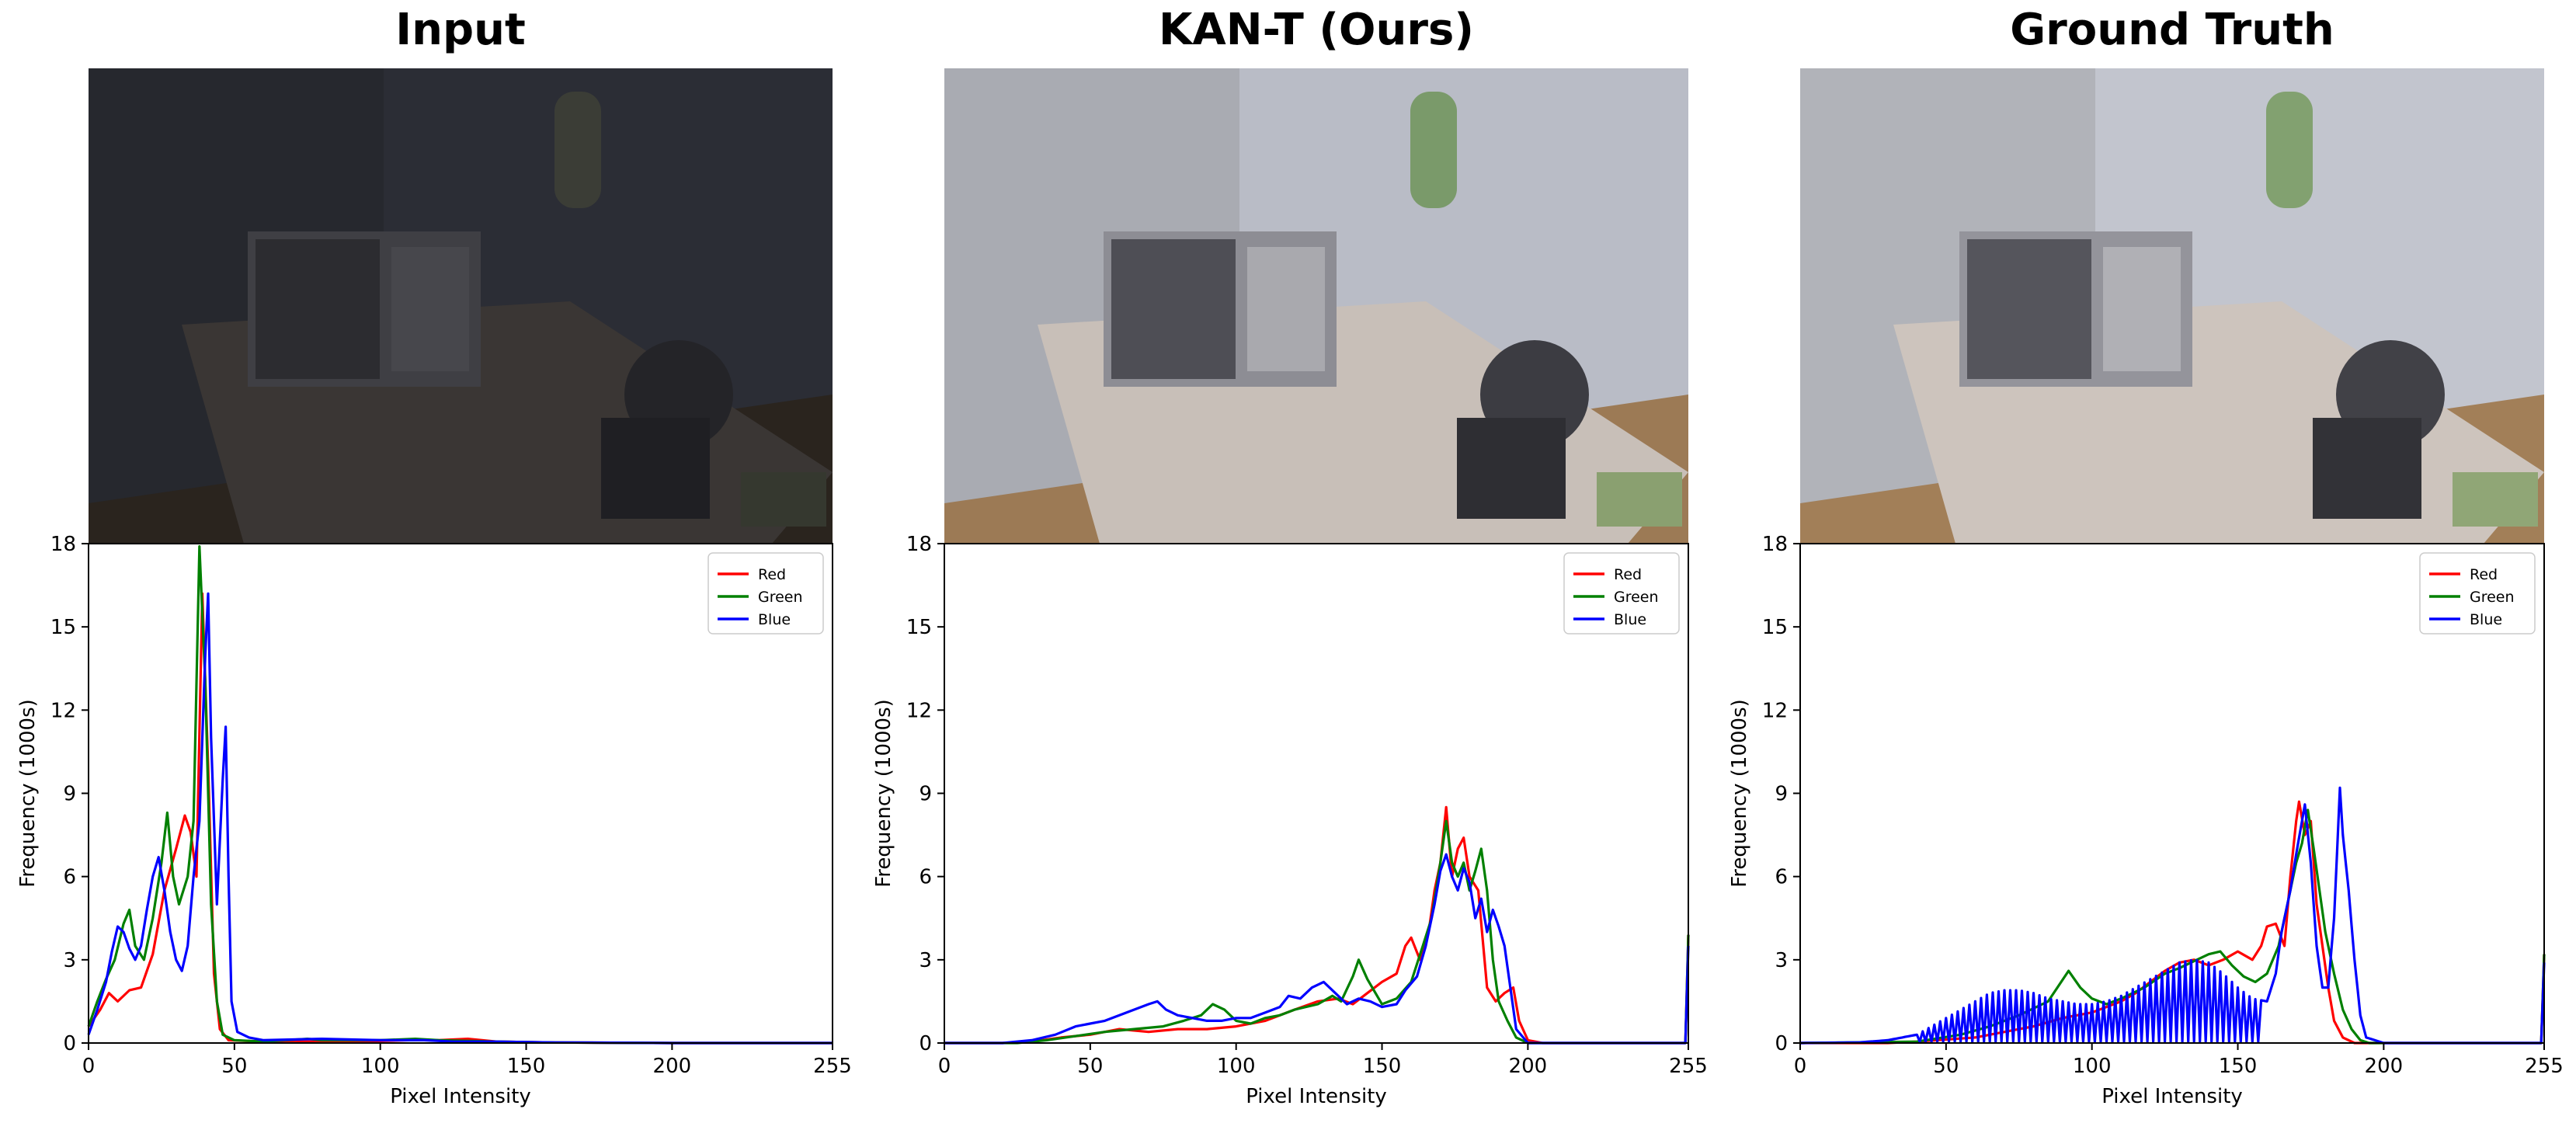 The width and height of the screenshot is (2576, 1123). Describe the element at coordinates (2172, 306) in the screenshot. I see `ground-truth-photo` at that location.